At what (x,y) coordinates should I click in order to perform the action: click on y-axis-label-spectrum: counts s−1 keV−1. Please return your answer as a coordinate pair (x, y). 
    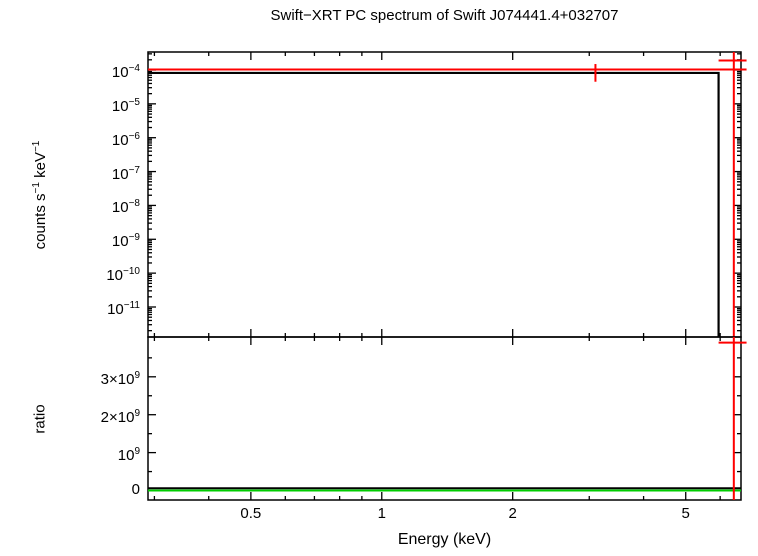
    Looking at the image, I should click on (40, 194).